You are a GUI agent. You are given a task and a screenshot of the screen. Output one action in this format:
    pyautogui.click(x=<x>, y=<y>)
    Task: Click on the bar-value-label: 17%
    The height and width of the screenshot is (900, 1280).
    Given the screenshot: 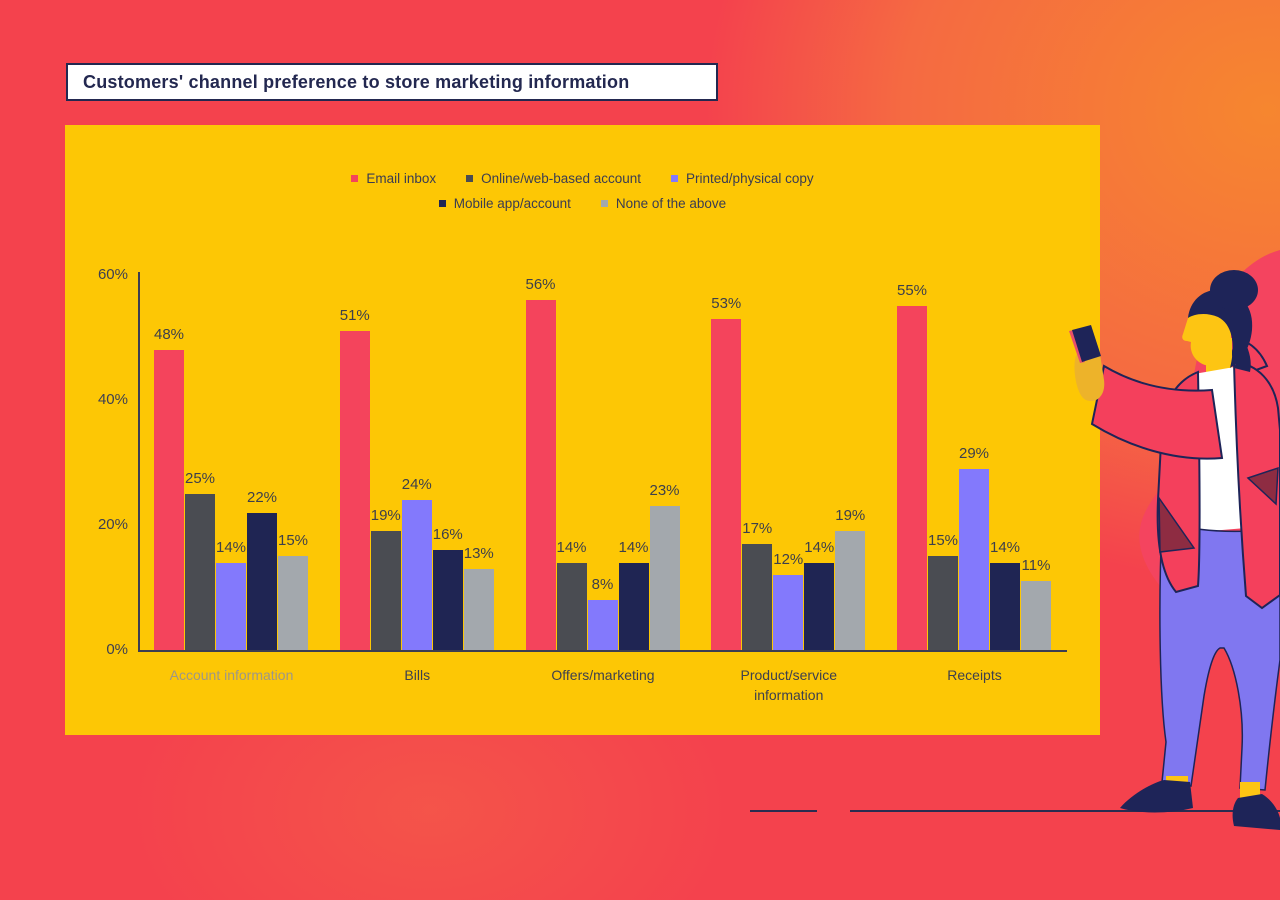 What is the action you would take?
    pyautogui.click(x=757, y=528)
    